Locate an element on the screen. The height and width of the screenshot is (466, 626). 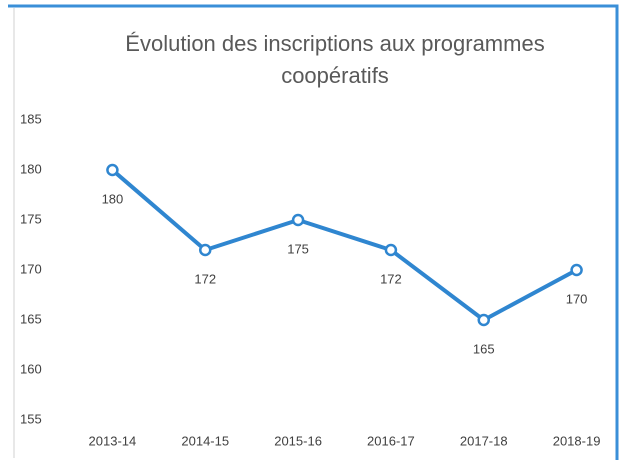
y-tick-label: 185 is located at coordinates (31, 118).